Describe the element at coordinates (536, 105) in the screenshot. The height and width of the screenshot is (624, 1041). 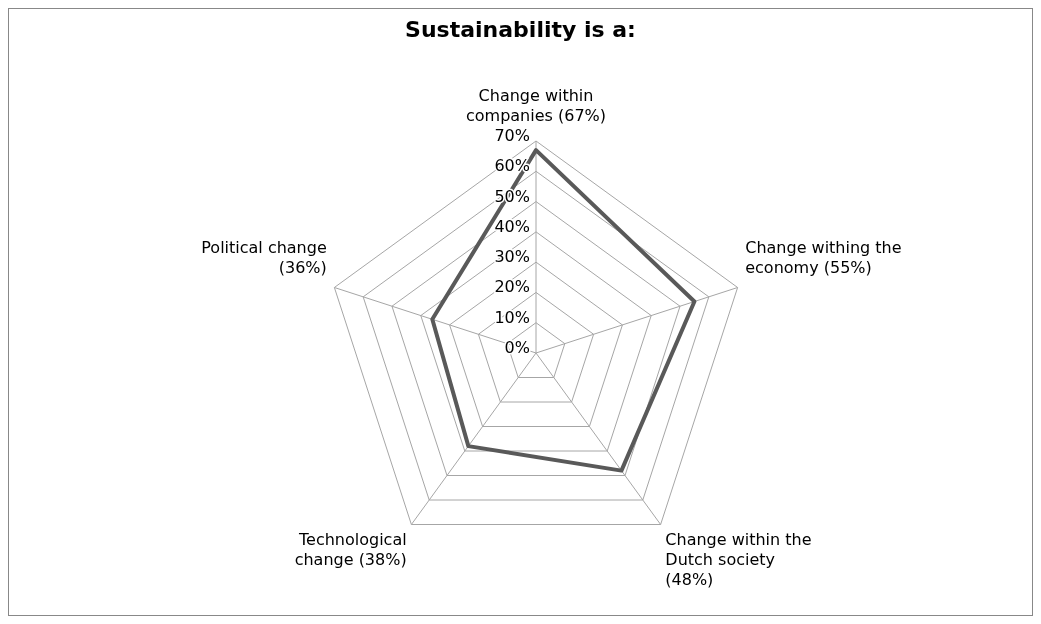
I see `spoke-label: Change within companies (67%)` at that location.